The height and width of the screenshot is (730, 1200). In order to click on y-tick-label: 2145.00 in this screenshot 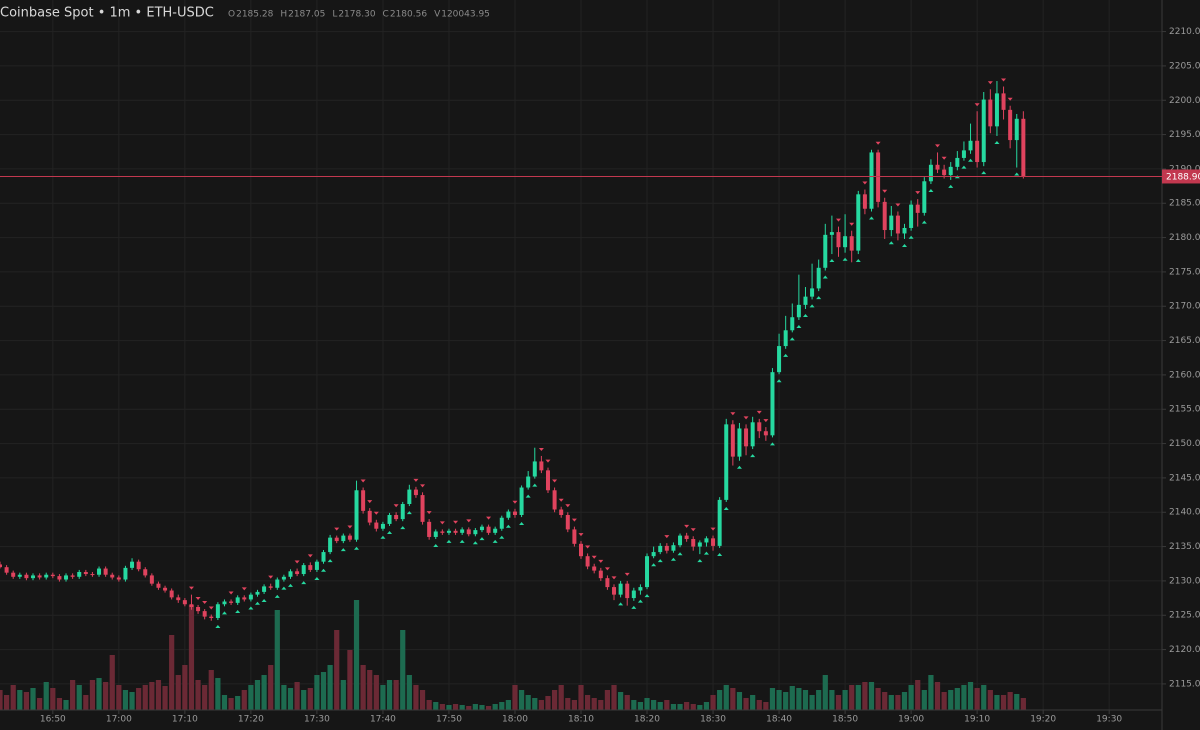, I will do `click(1184, 478)`.